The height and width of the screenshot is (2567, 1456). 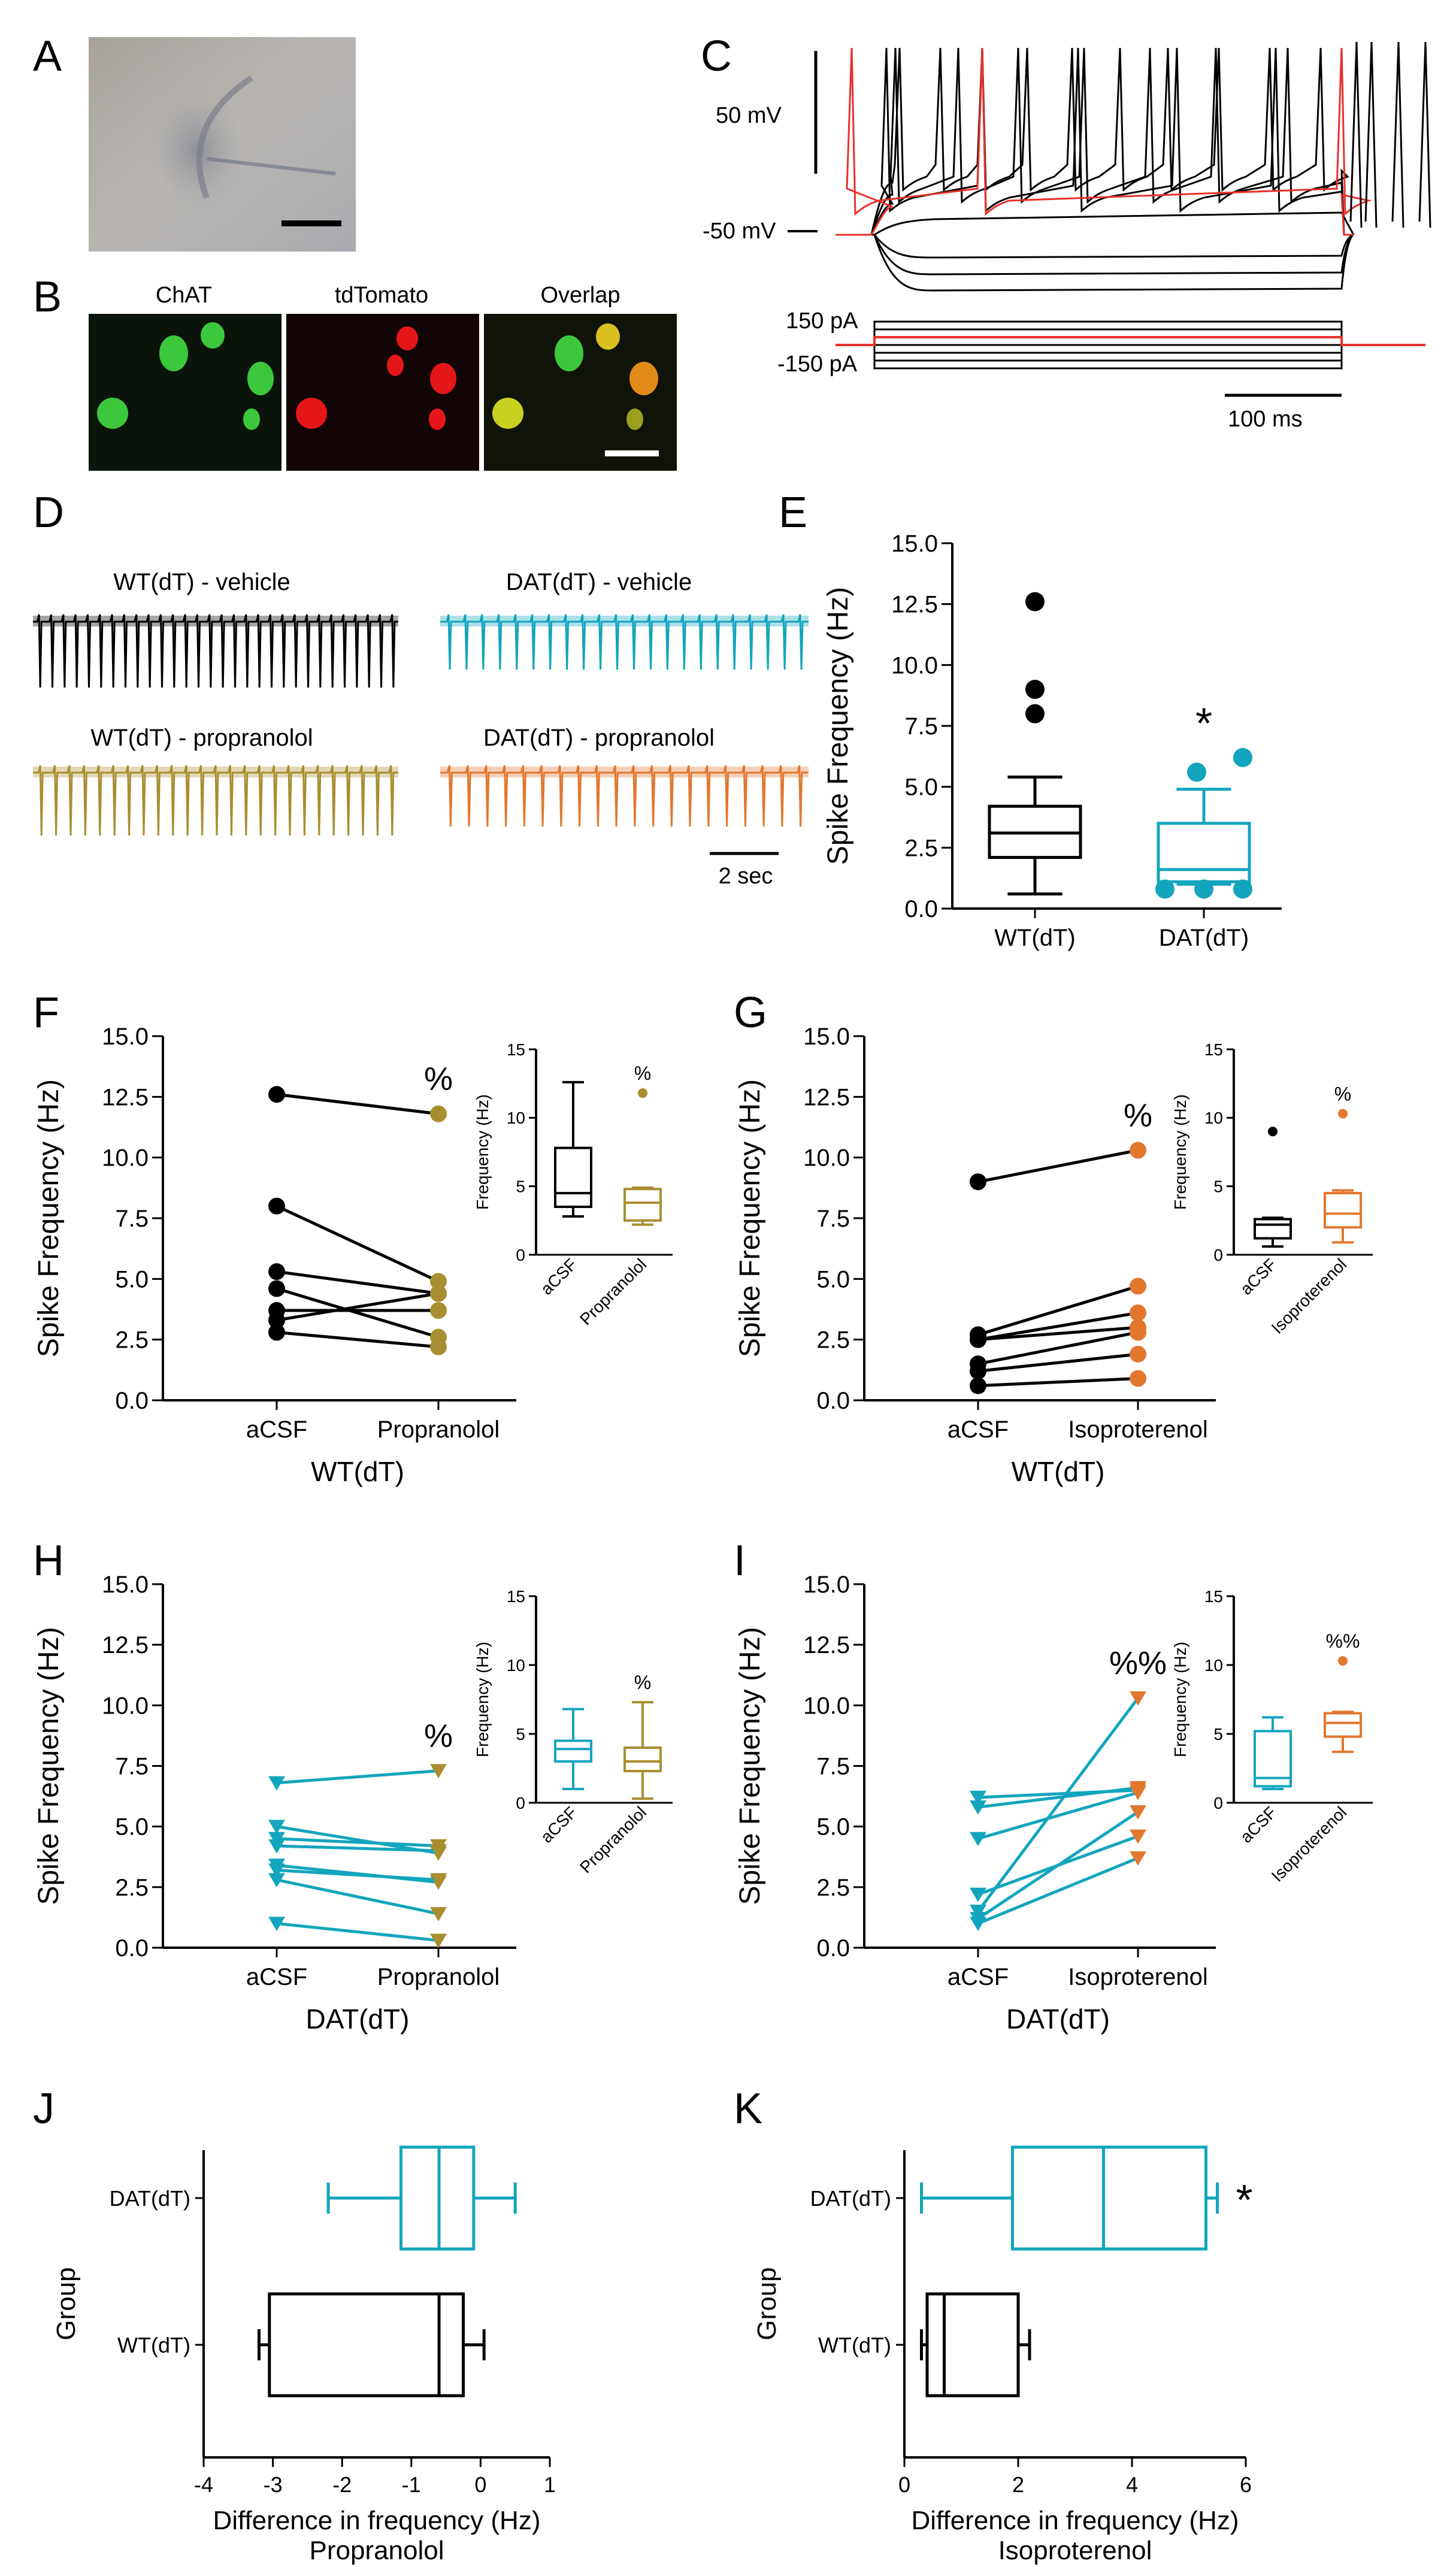 What do you see at coordinates (833, 1279) in the screenshot?
I see `chart-g-y-tick-label: 5.0` at bounding box center [833, 1279].